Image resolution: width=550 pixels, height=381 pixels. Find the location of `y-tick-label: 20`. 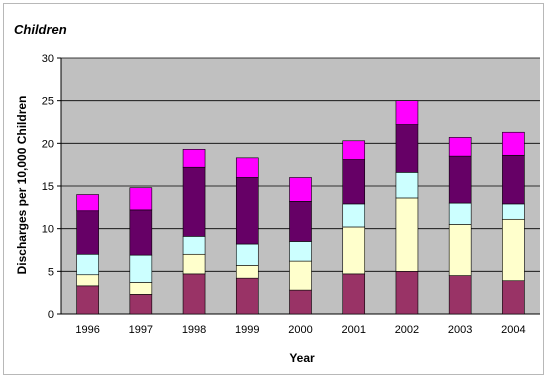

y-tick-label: 20 is located at coordinates (48, 144).